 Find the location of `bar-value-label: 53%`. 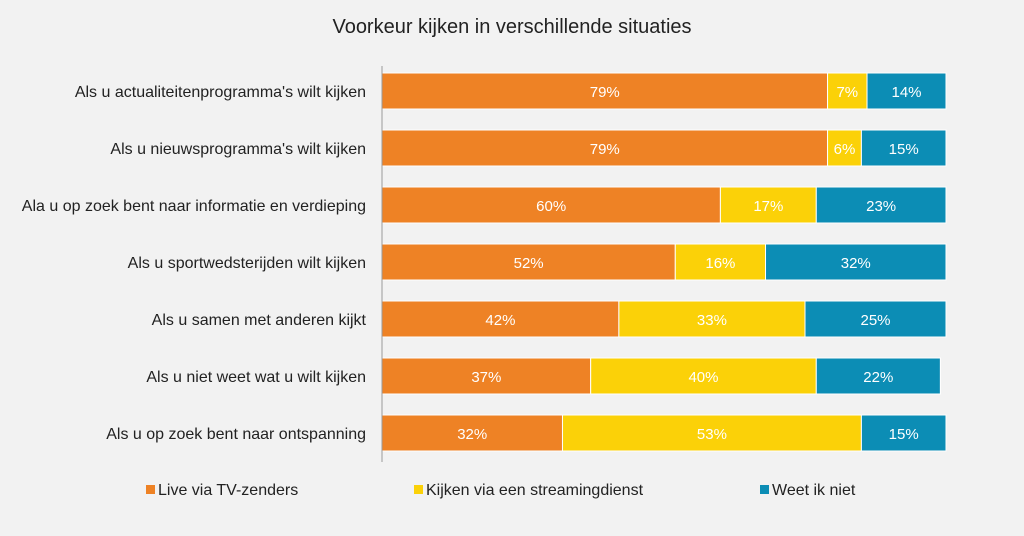

bar-value-label: 53% is located at coordinates (712, 434).